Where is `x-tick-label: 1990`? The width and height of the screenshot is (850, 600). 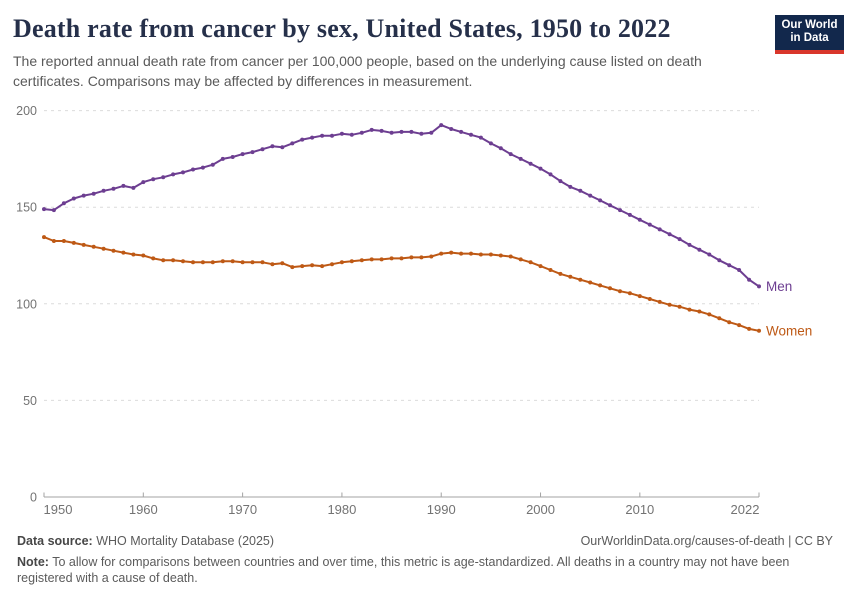 x-tick-label: 1990 is located at coordinates (441, 509).